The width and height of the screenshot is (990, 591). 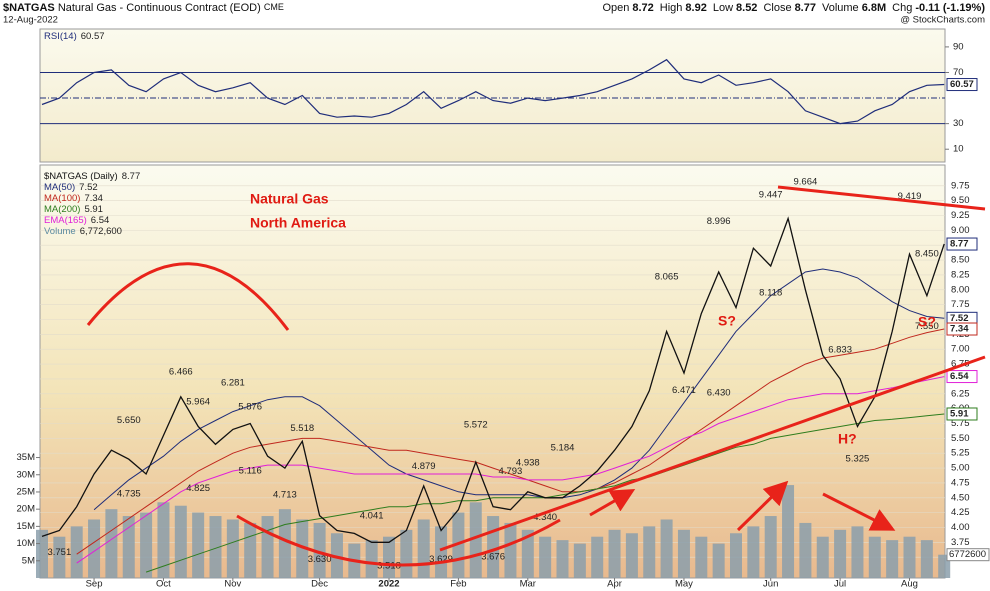 I want to click on quote-name: Low, so click(x=723, y=8).